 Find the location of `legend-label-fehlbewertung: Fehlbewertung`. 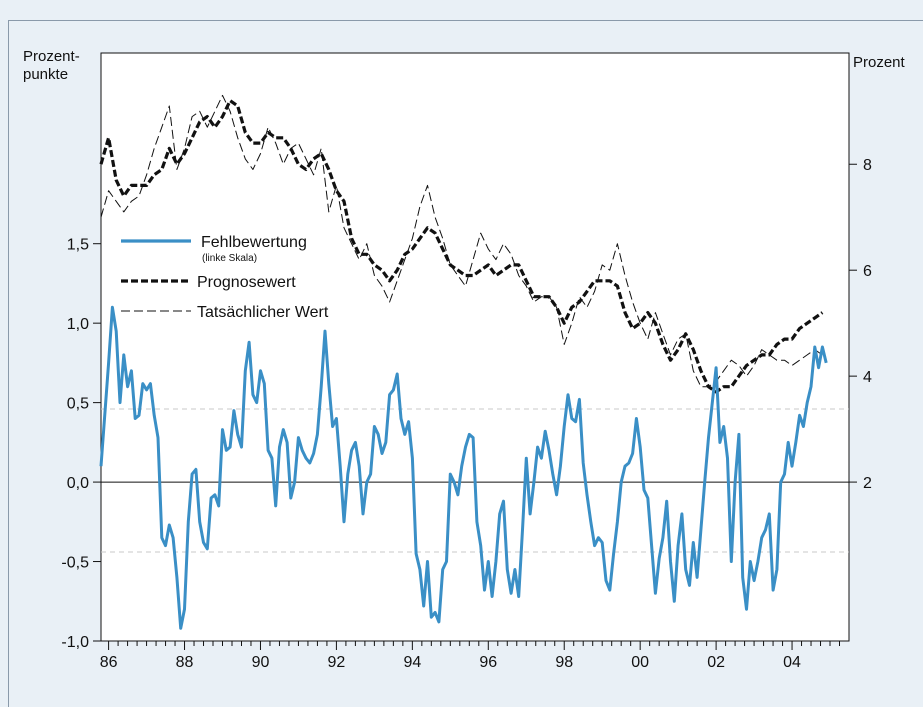

legend-label-fehlbewertung: Fehlbewertung is located at coordinates (254, 242).